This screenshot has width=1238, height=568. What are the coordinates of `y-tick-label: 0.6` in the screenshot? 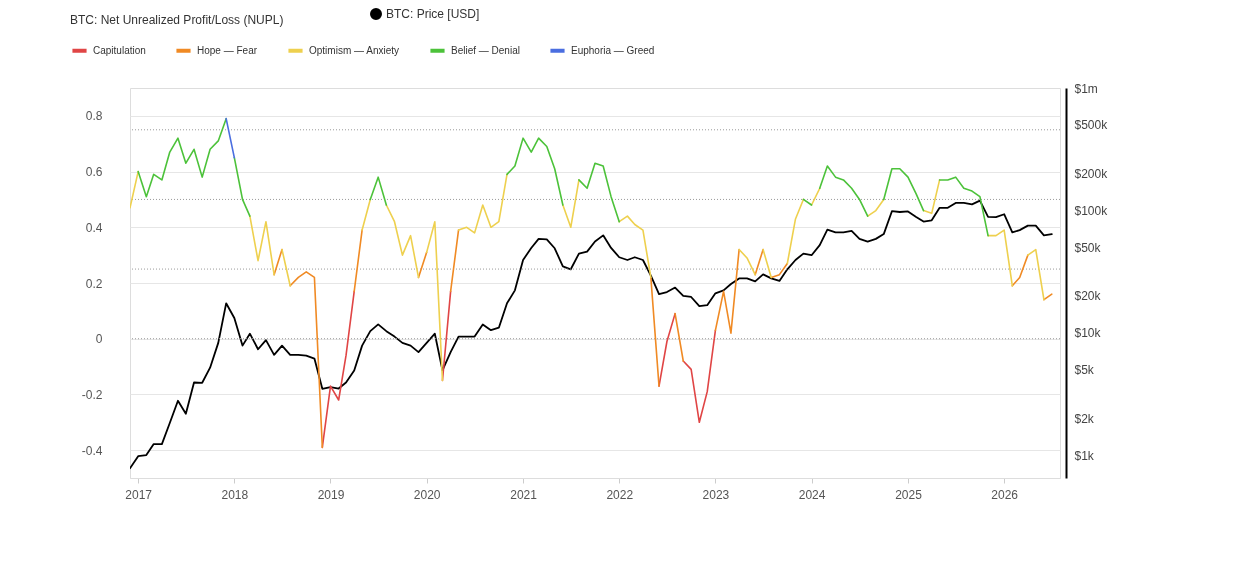 It's located at (94, 172).